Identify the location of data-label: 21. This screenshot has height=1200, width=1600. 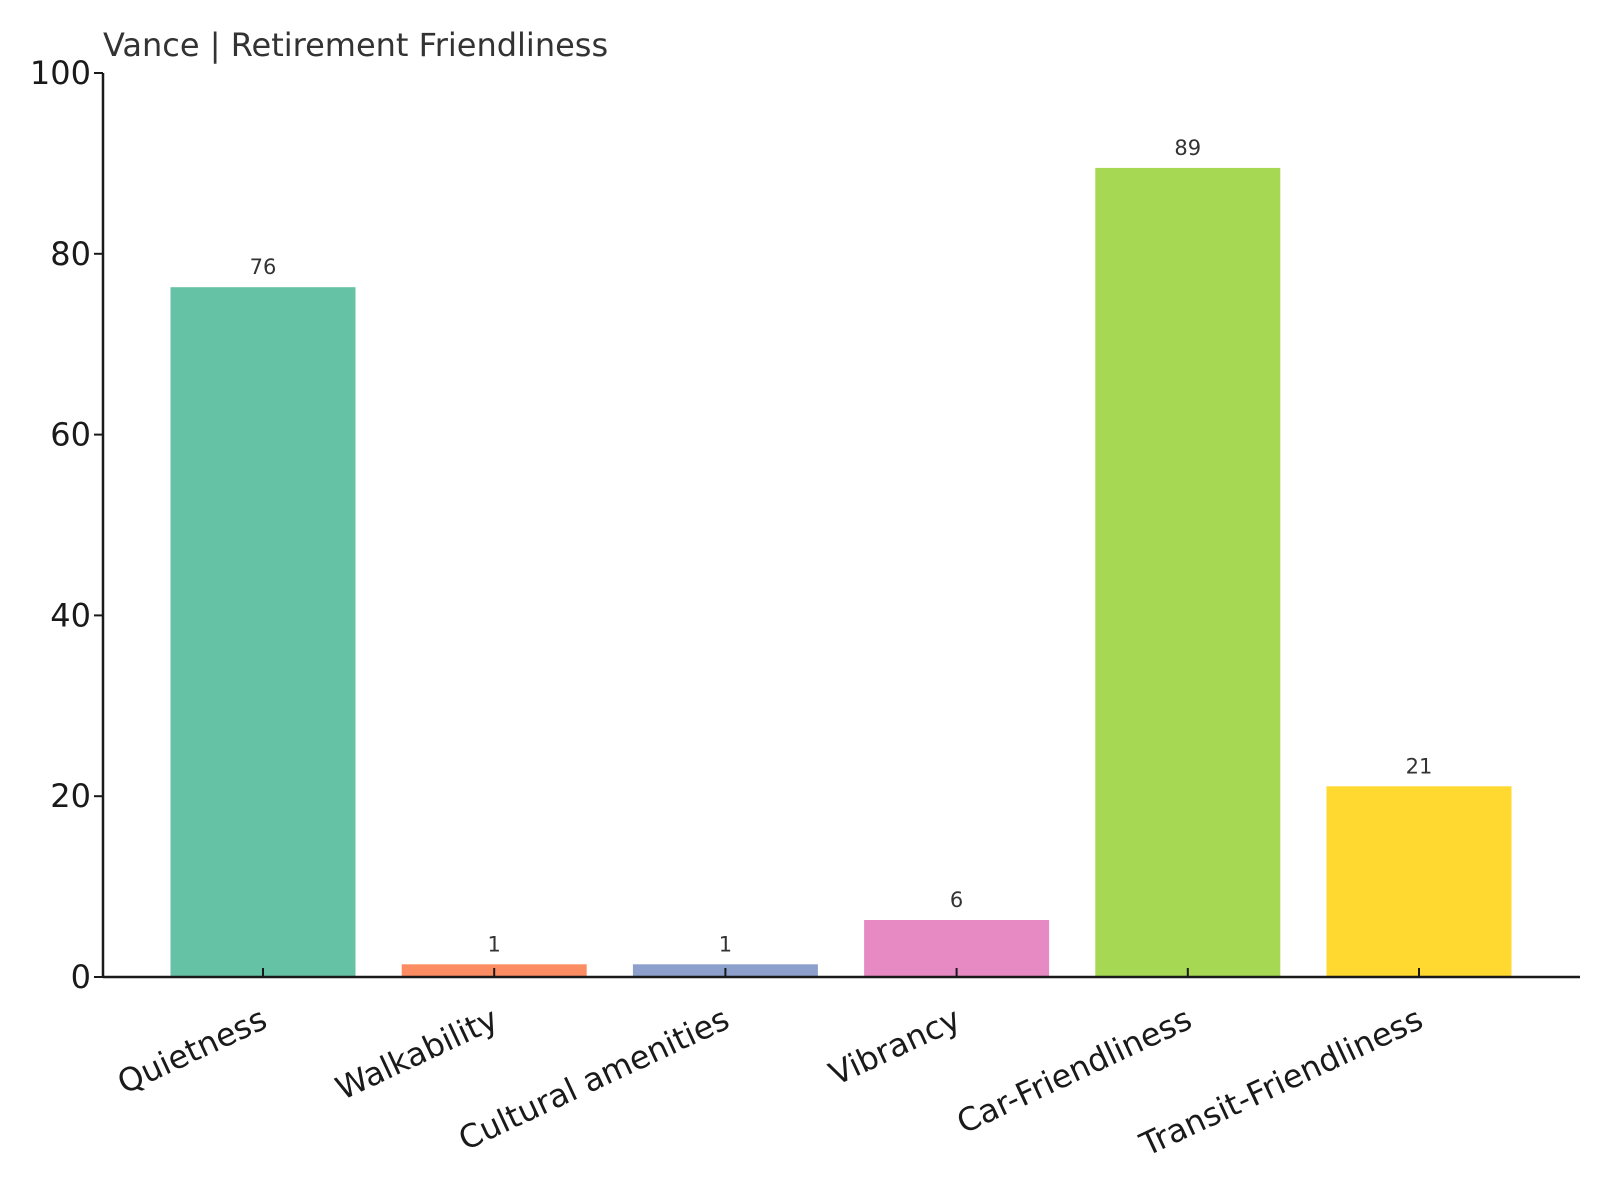
(1419, 766).